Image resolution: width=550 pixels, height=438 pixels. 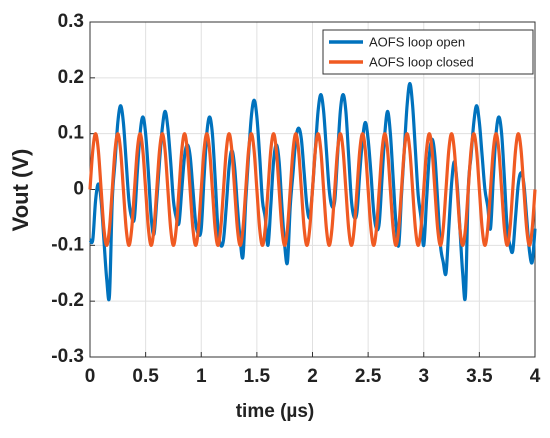 What do you see at coordinates (201, 376) in the screenshot?
I see `x-tick-label: 1` at bounding box center [201, 376].